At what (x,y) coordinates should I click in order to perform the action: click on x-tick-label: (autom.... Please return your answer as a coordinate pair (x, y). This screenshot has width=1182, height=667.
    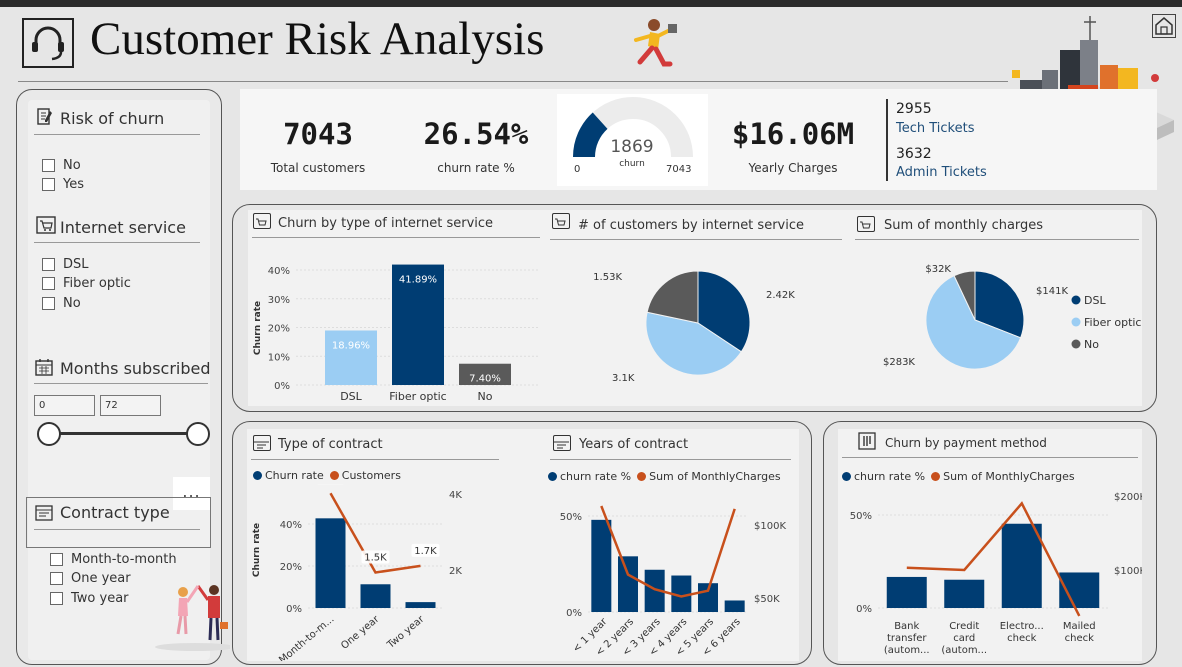
    Looking at the image, I should click on (907, 650).